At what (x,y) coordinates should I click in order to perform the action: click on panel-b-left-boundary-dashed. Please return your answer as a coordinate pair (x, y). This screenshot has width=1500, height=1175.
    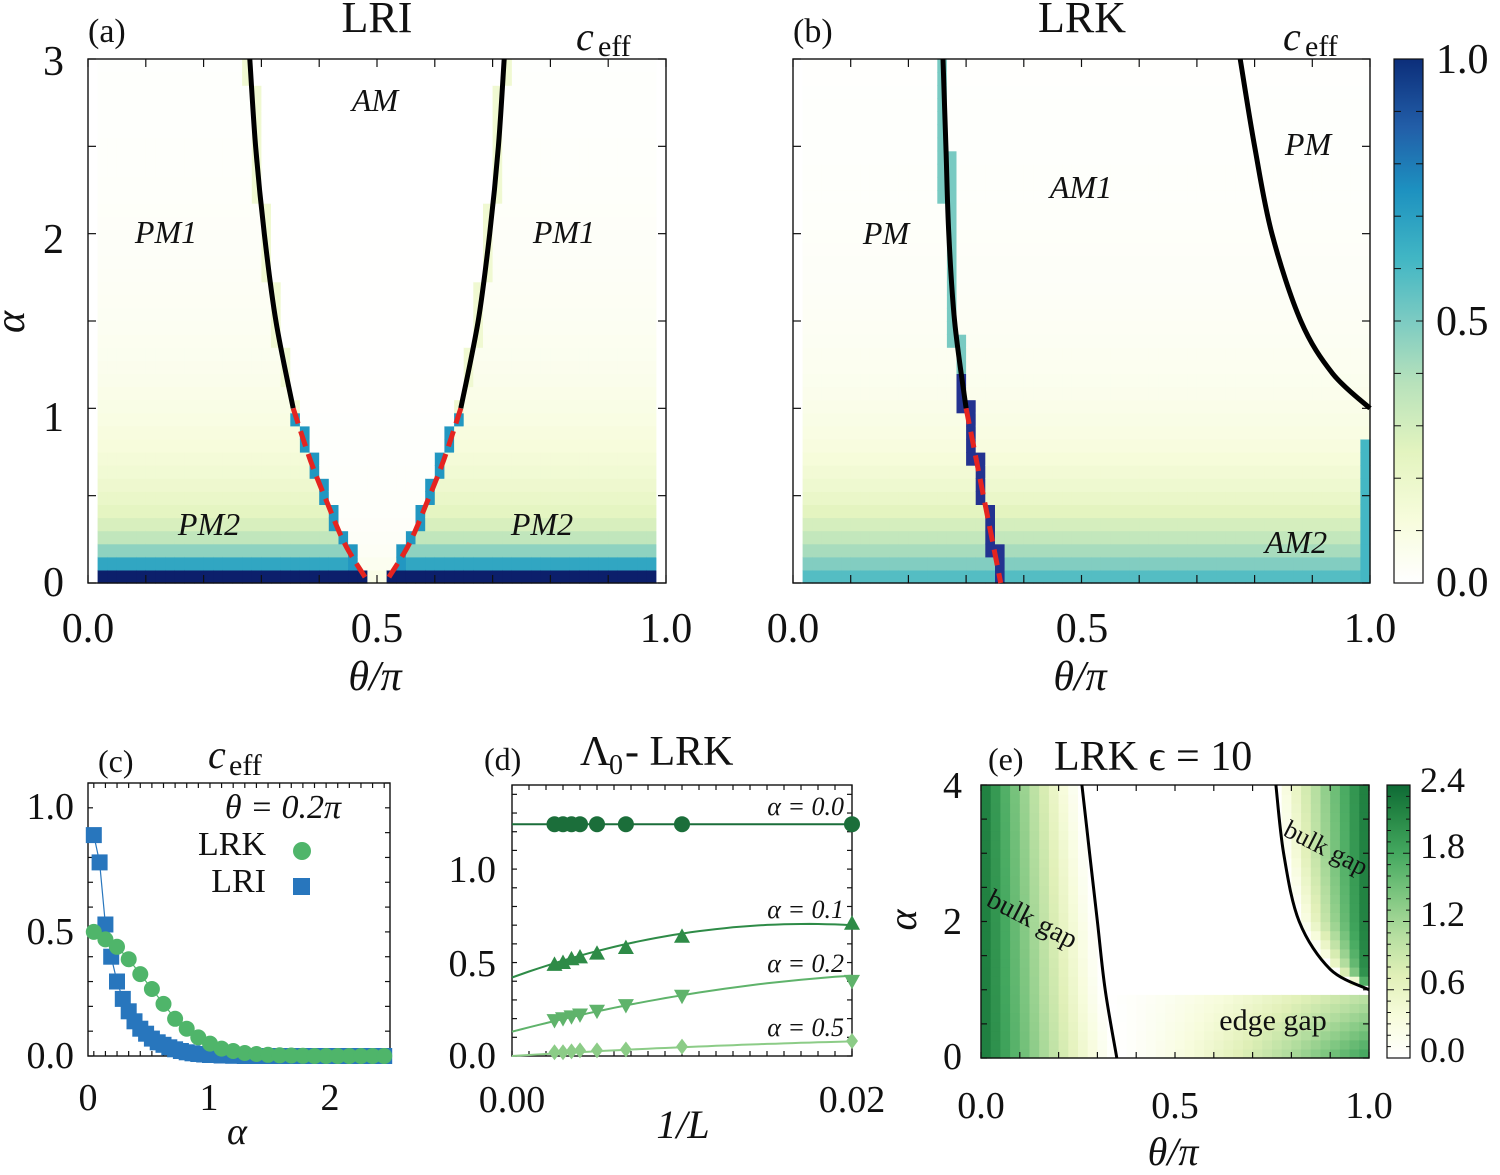
    Looking at the image, I should click on (983, 495).